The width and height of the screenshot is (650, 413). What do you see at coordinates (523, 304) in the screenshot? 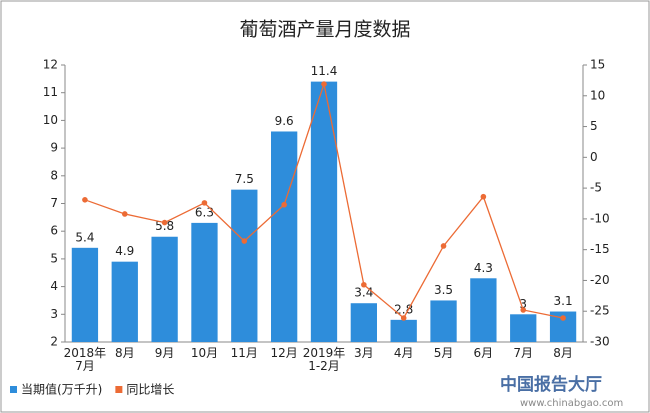
I see `value-label: 3` at bounding box center [523, 304].